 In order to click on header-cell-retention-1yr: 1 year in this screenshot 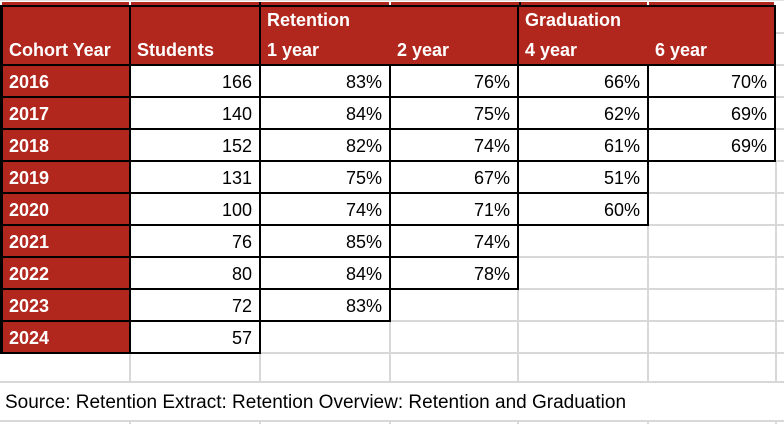, I will do `click(293, 50)`.